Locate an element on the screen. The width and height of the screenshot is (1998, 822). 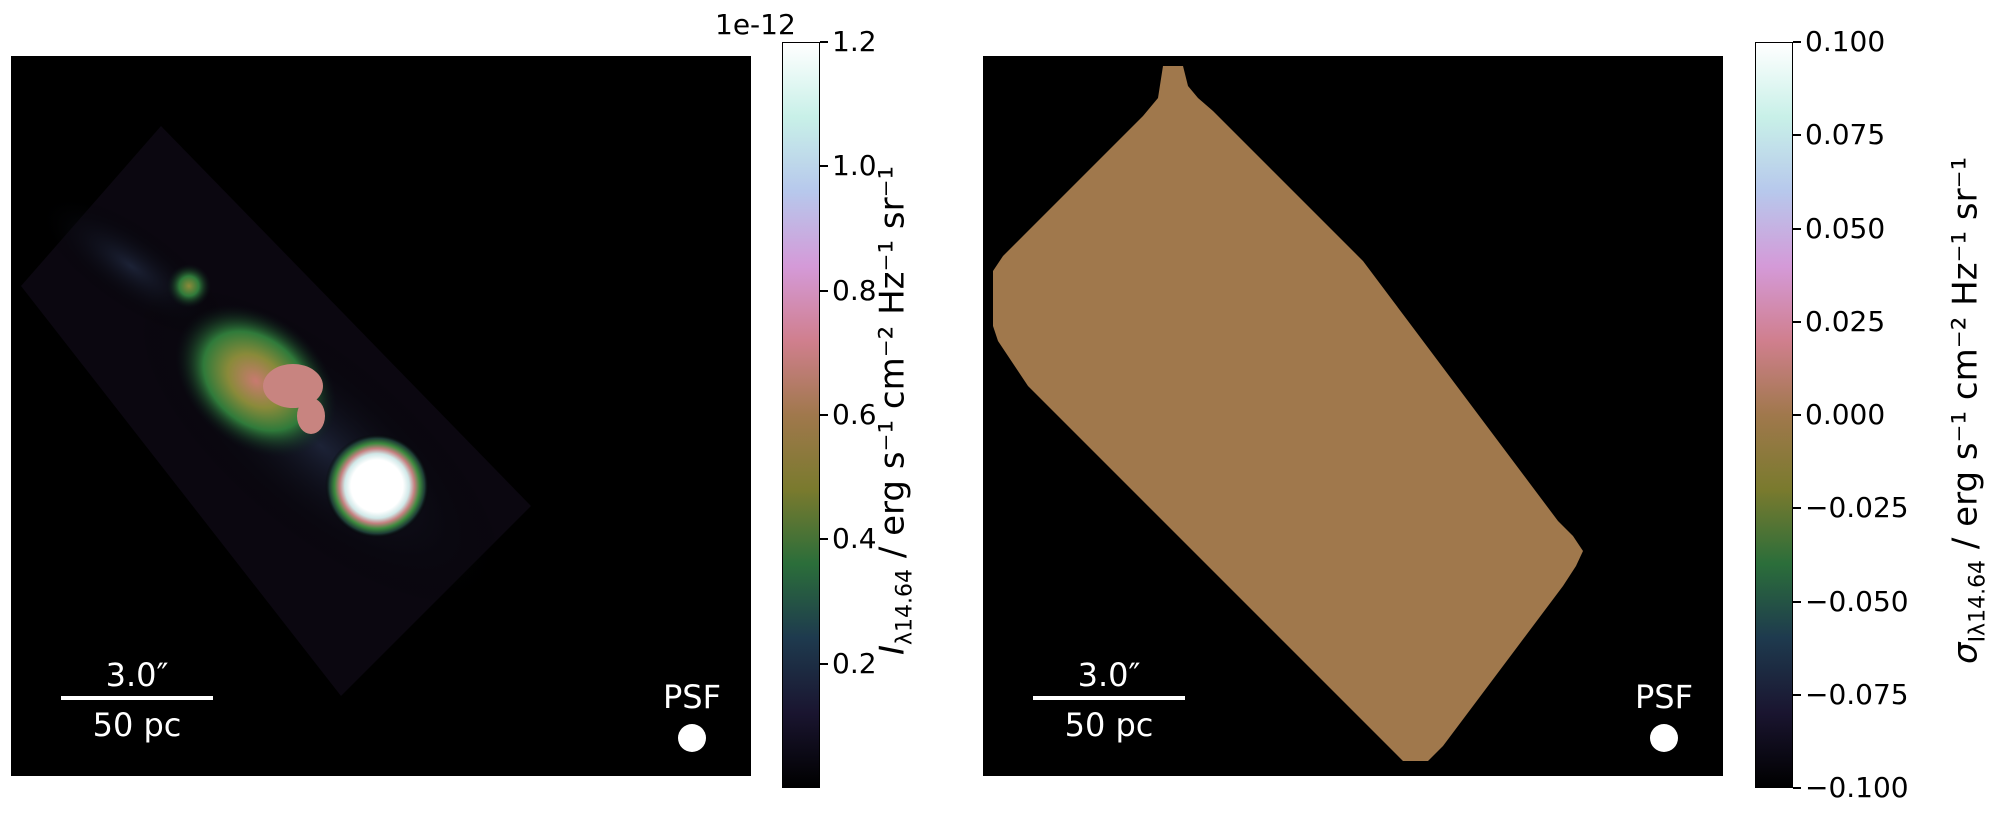
extended-clump is located at coordinates (256, 381).